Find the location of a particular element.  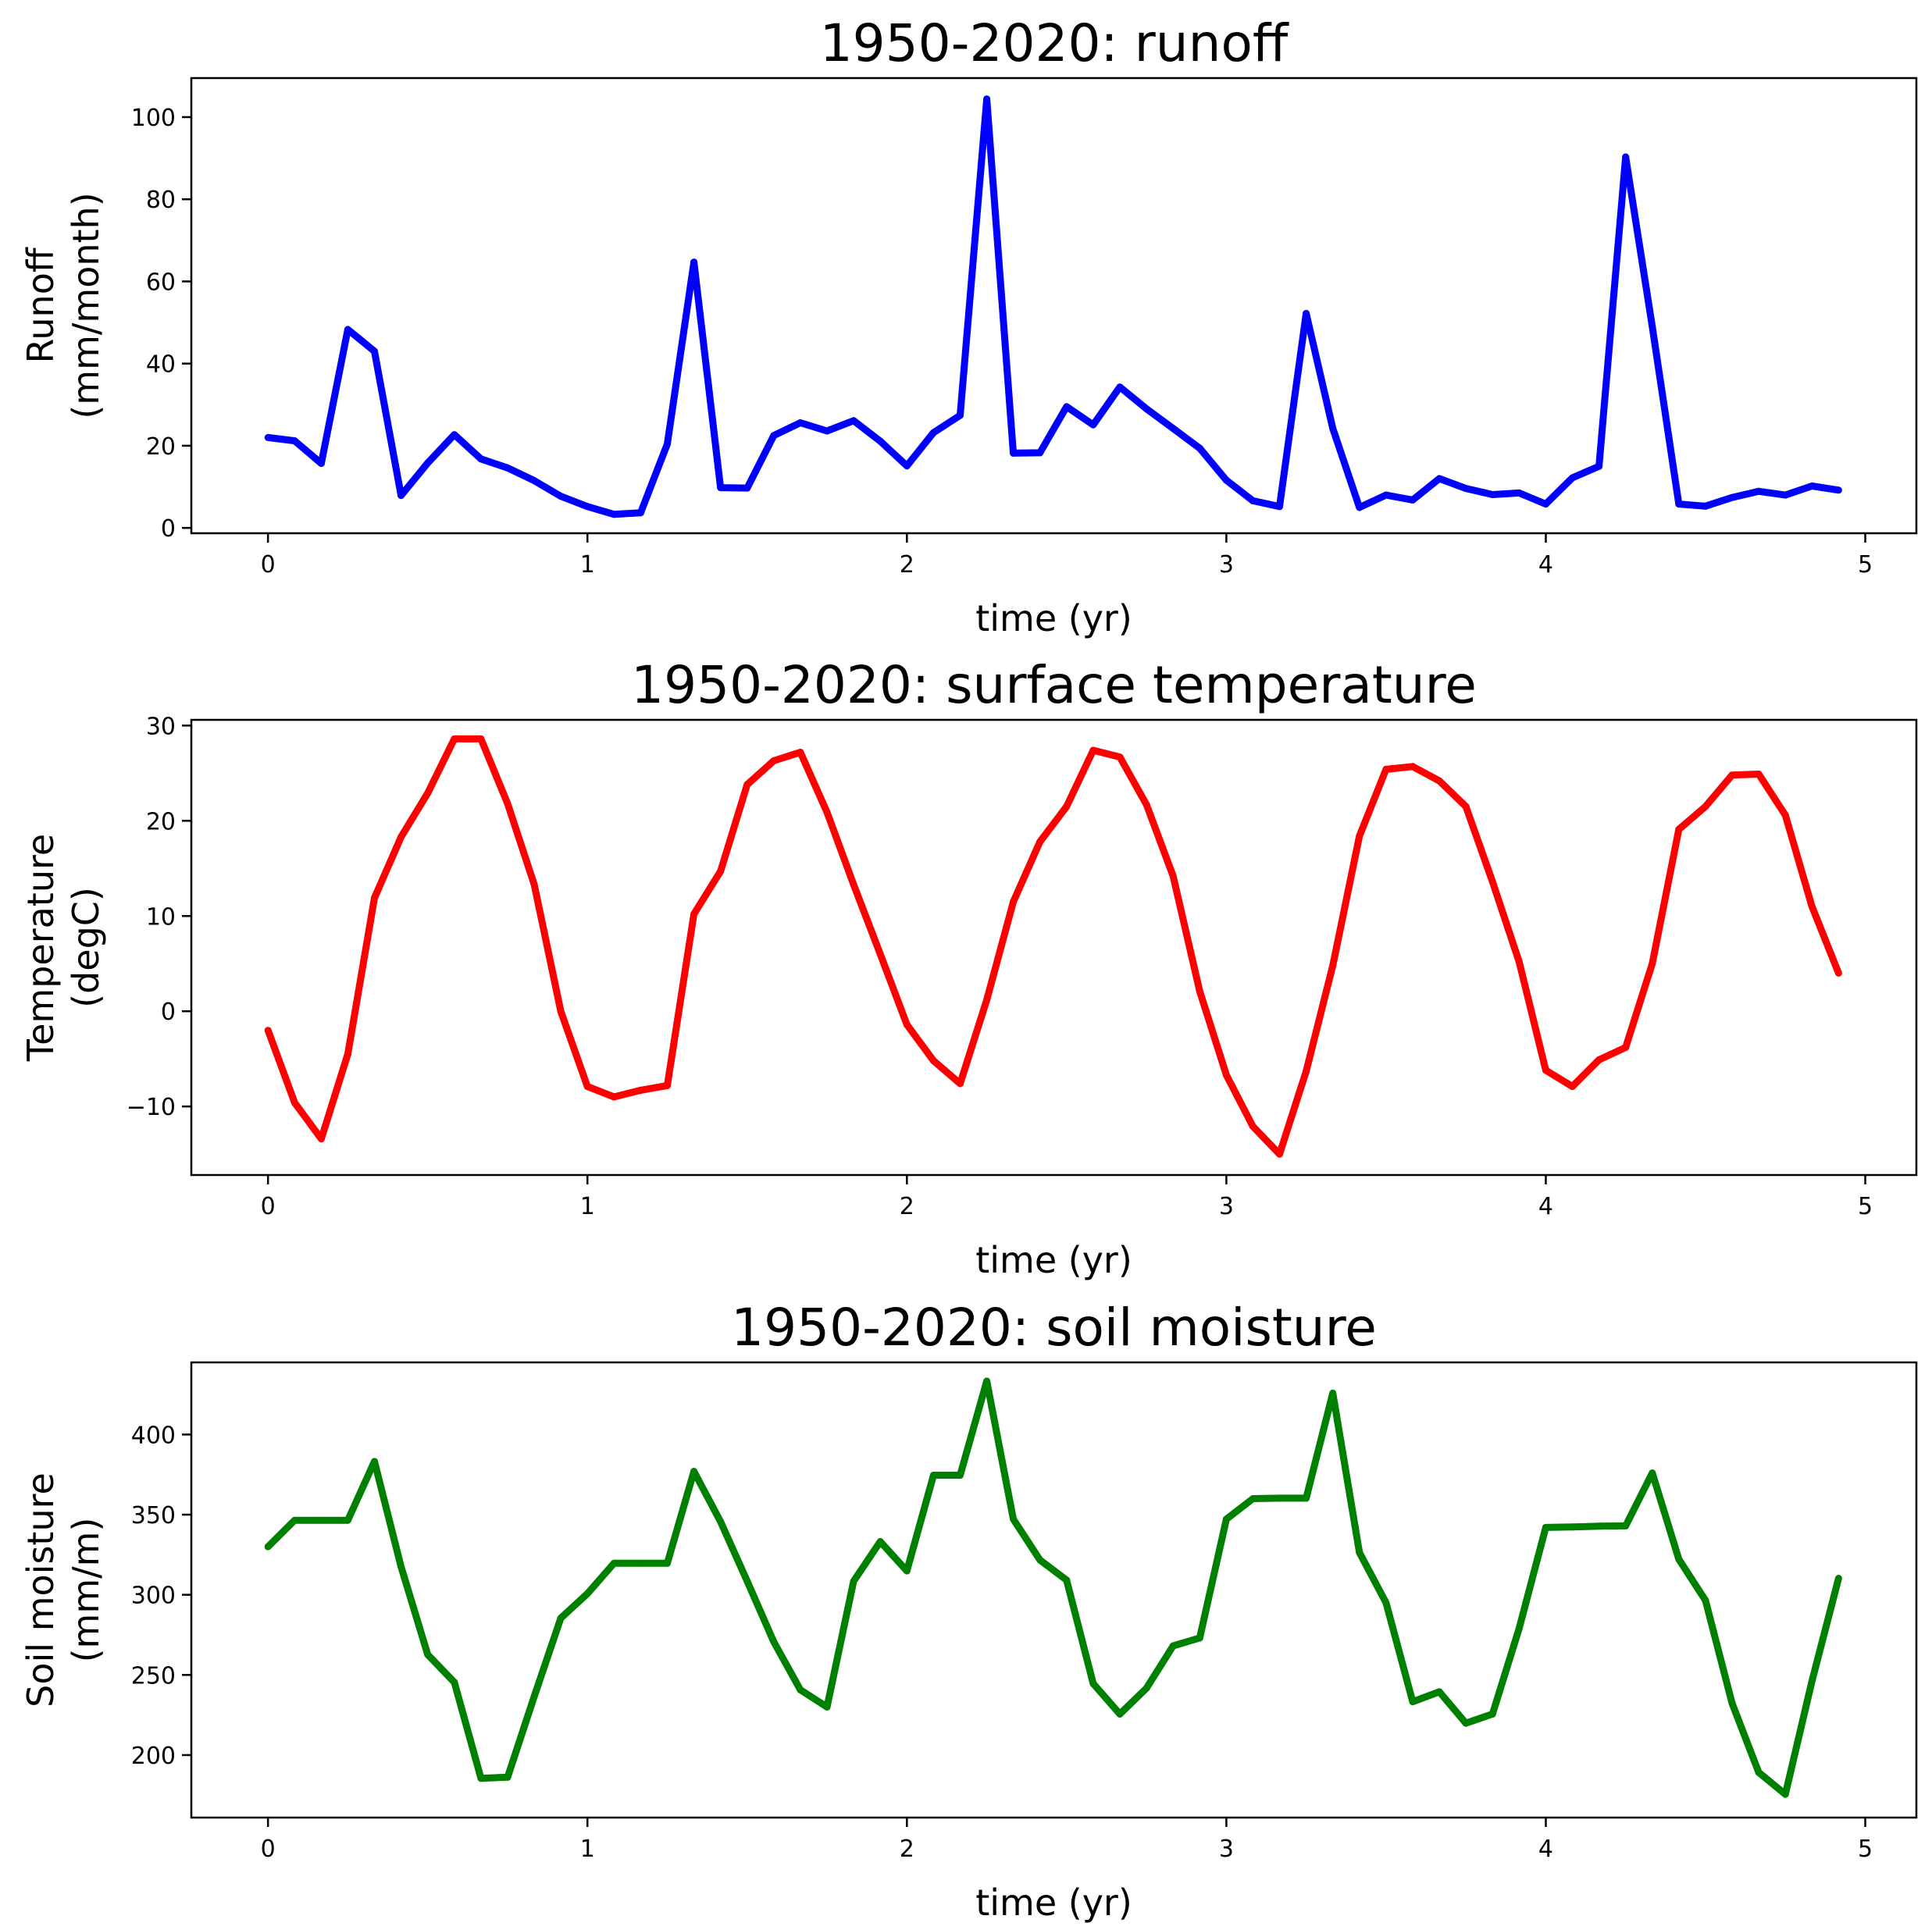

chart-title: 1950-2020: surface temperature is located at coordinates (1054, 685).